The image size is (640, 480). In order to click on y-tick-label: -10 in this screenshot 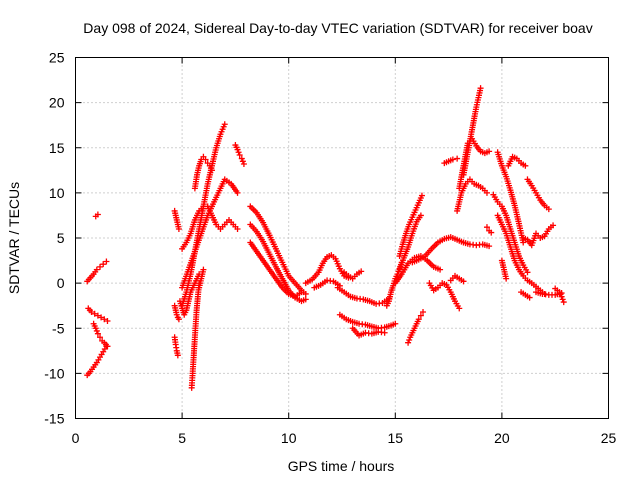, I will do `click(54, 373)`.